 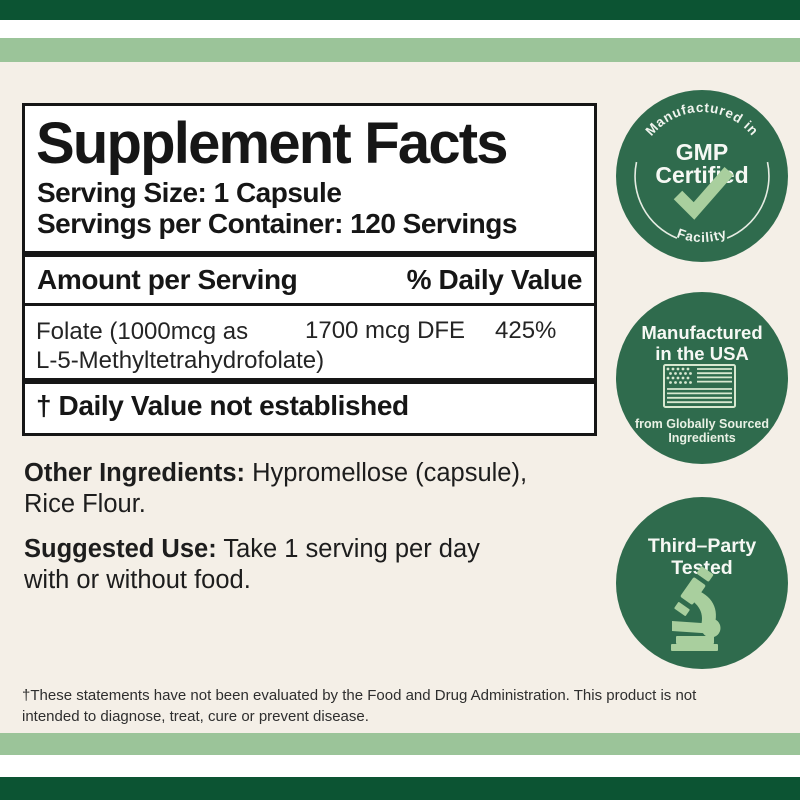 I want to click on divider-thick-top, so click(x=309, y=254).